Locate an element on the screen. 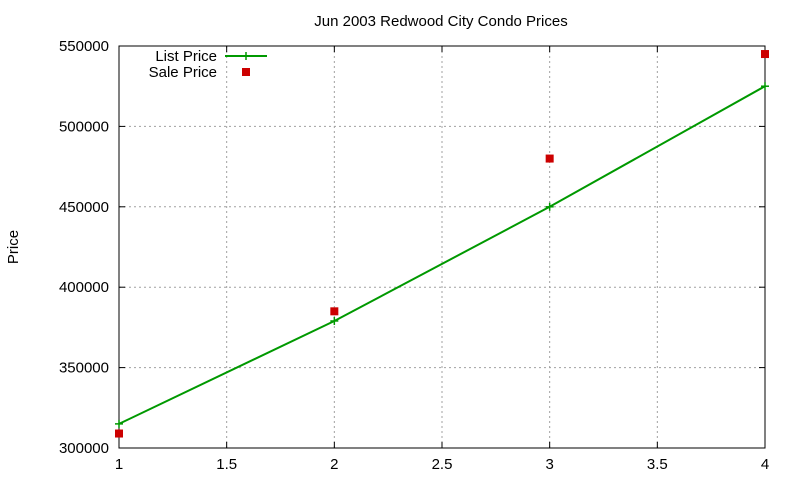  y-tick-label: 400000 is located at coordinates (84, 287).